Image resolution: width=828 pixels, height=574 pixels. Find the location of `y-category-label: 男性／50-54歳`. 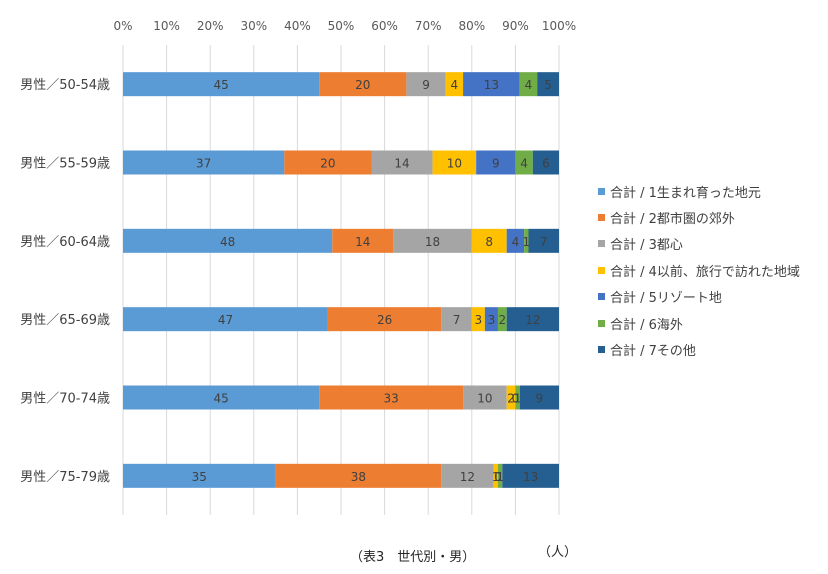

y-category-label: 男性／50-54歳 is located at coordinates (65, 85).